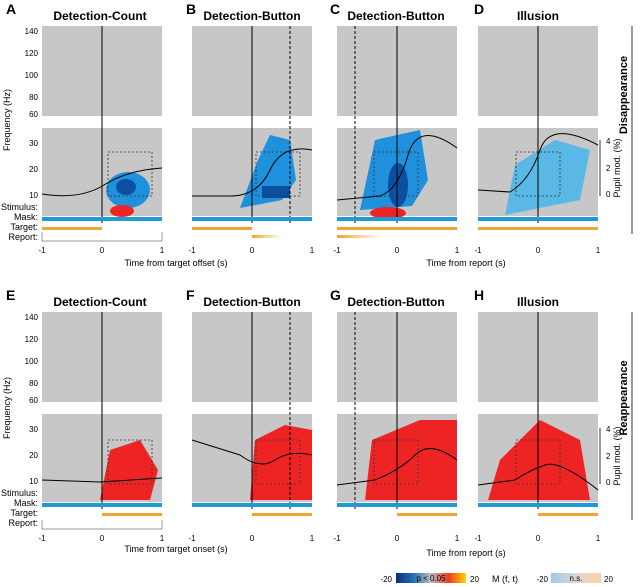 This screenshot has height=587, width=640. I want to click on panel-b: B Detection-Button -1 0 1, so click(250, 128).